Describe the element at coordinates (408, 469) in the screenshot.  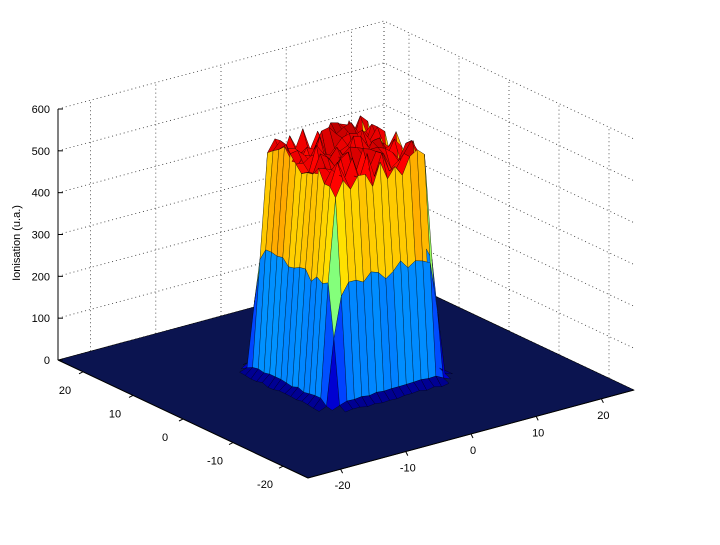
I see `x-tick-label: -10` at that location.